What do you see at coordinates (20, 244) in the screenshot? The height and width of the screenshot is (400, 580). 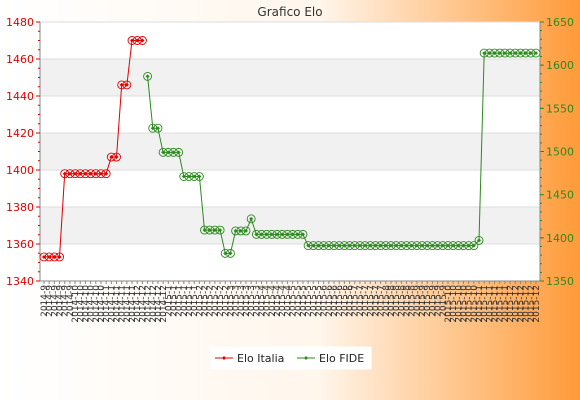 I see `left-tick-label: 1360` at bounding box center [20, 244].